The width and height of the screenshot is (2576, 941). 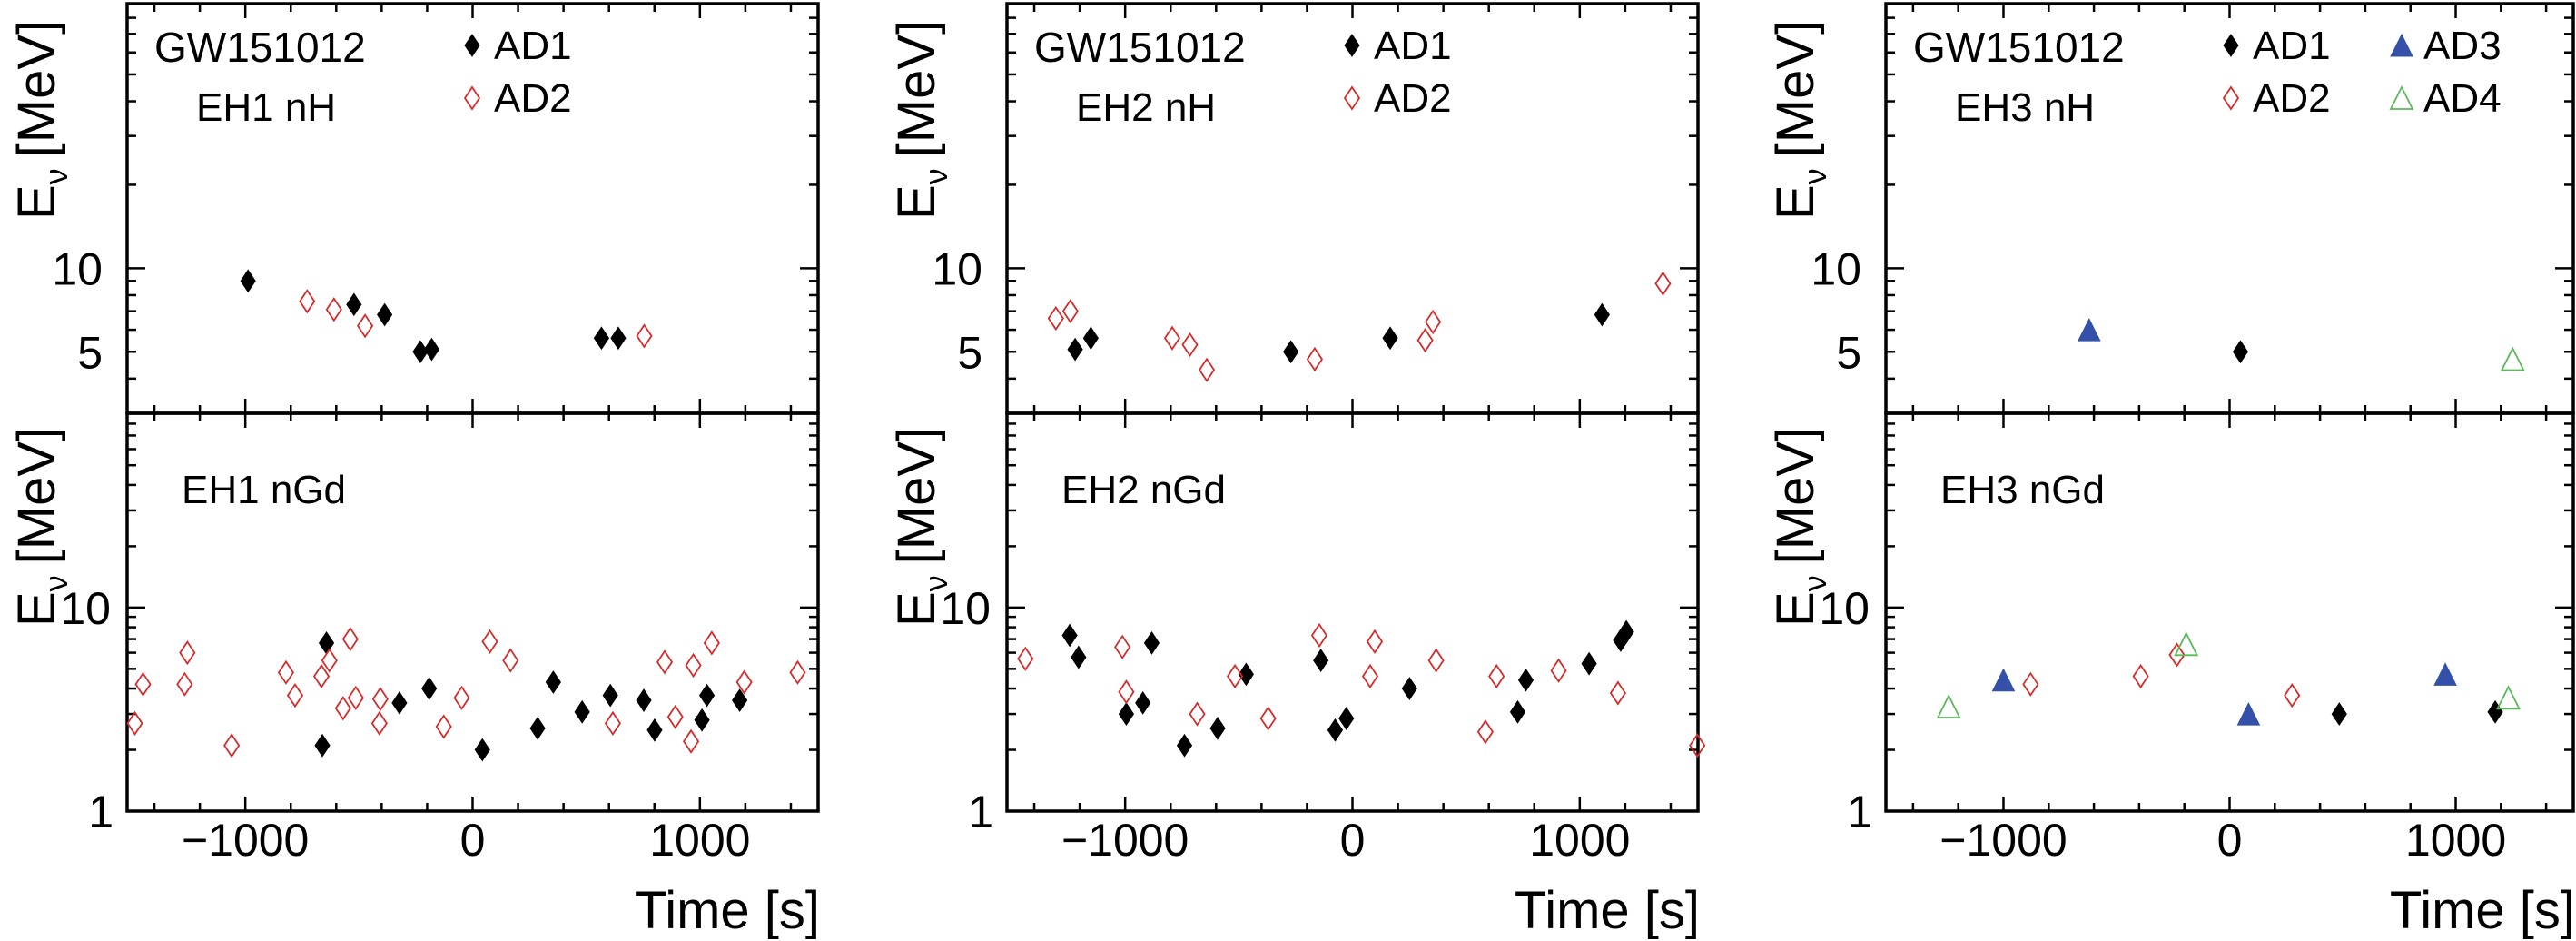 What do you see at coordinates (413, 208) in the screenshot?
I see `panel-eh1-nh: 10 5 Eν [MeV] GW151012 EH1 nH AD1 AD2` at bounding box center [413, 208].